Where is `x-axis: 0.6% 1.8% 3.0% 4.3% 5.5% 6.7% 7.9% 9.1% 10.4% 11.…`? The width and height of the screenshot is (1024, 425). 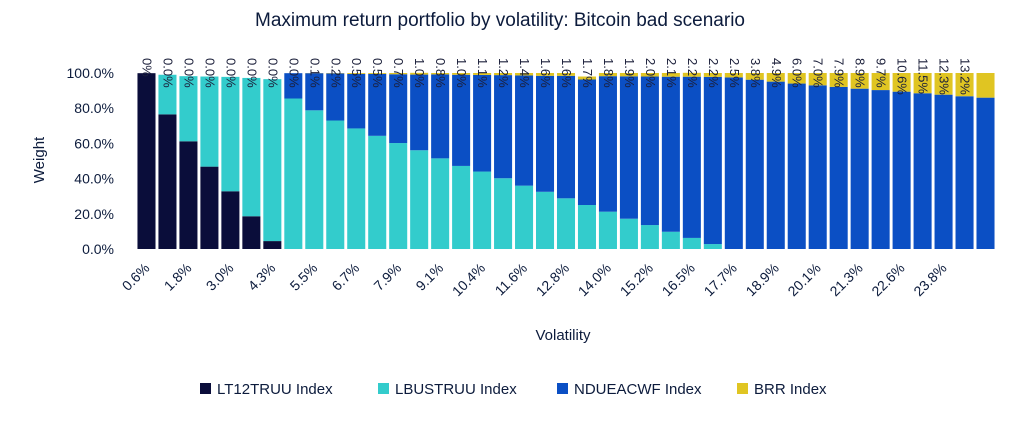
x-axis: 0.6% 1.8% 3.0% 4.3% 5.5% 6.7% 7.9% 9.1% 10.4% 11.… is located at coordinates (534, 279).